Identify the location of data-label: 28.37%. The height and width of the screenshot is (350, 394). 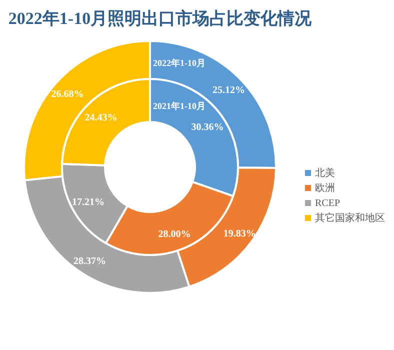
(89, 262).